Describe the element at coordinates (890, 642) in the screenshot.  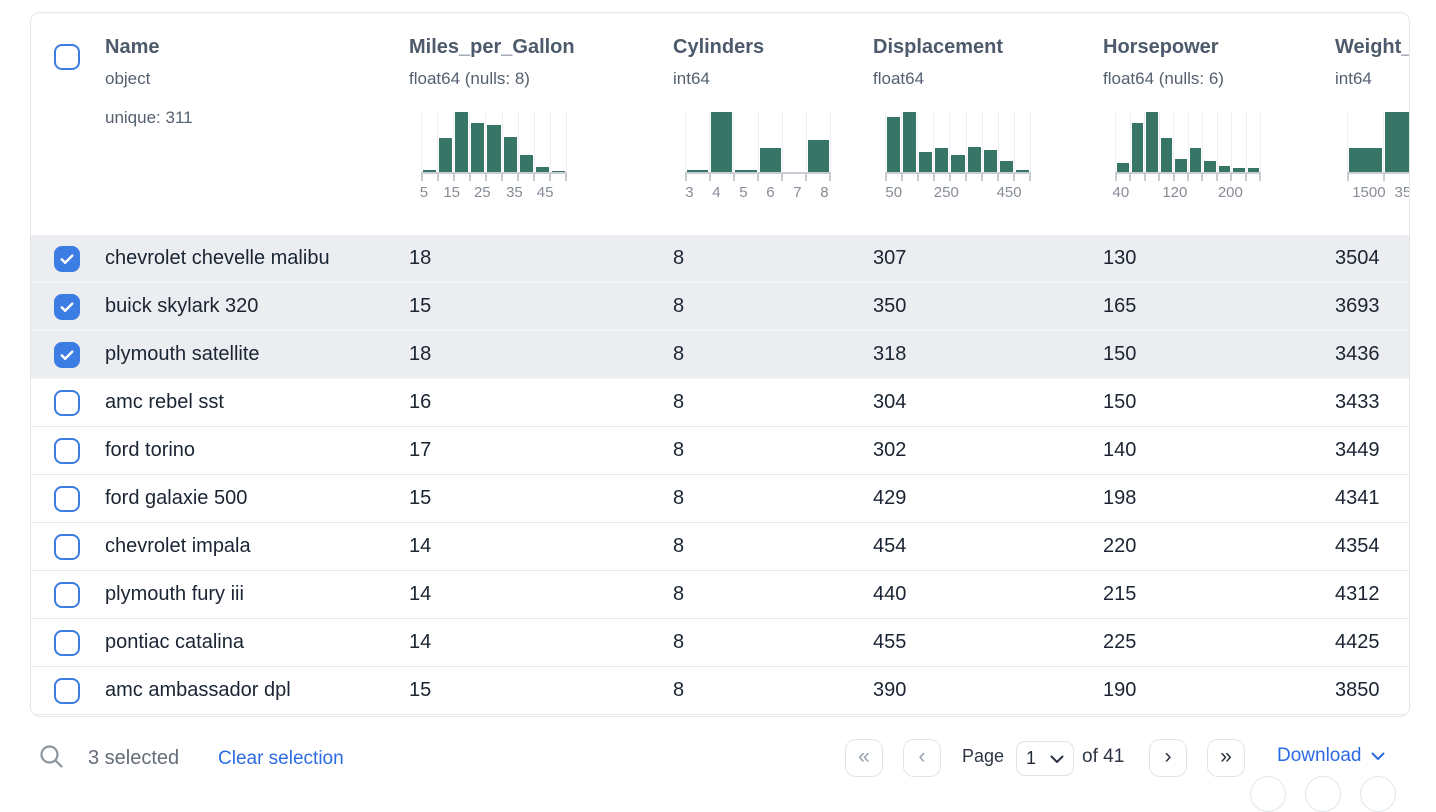
I see `value-cell: 455` at that location.